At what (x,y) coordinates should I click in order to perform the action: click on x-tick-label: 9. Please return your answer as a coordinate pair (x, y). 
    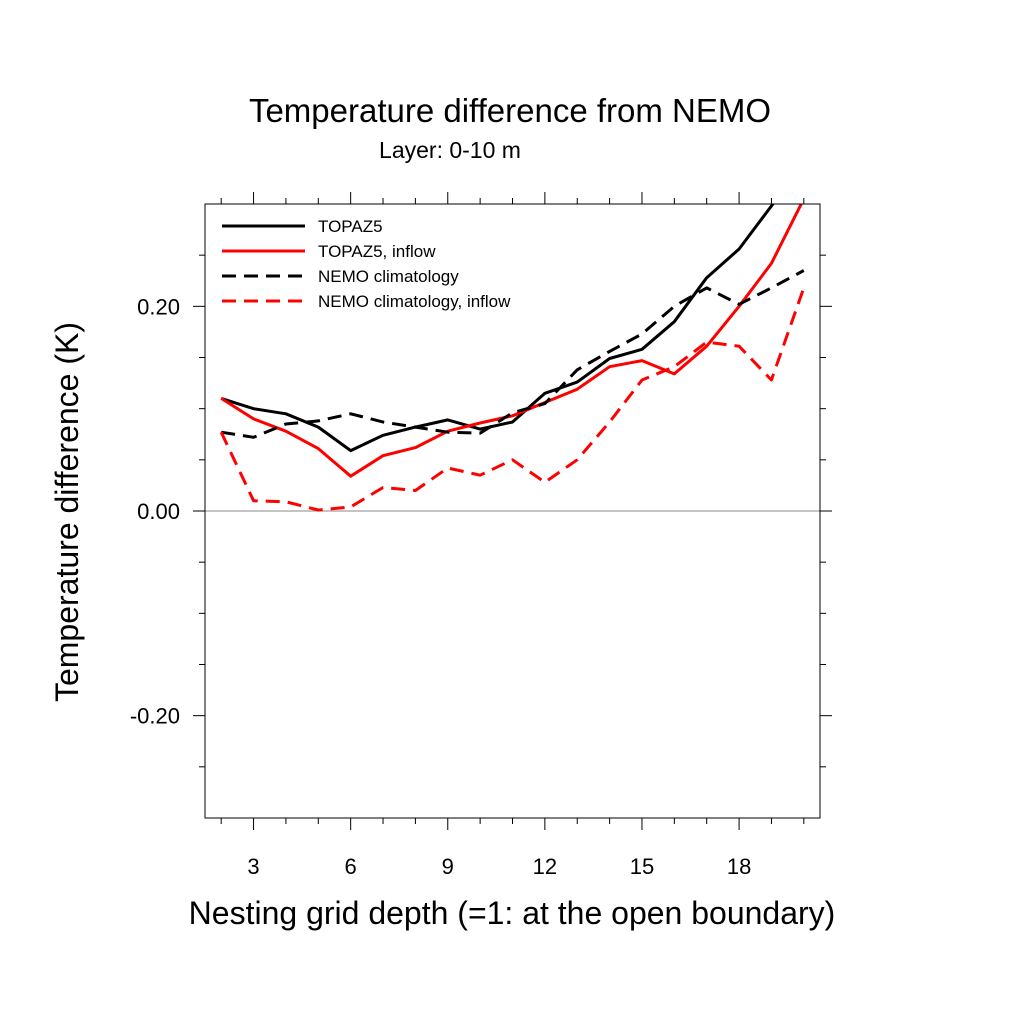
    Looking at the image, I should click on (448, 866).